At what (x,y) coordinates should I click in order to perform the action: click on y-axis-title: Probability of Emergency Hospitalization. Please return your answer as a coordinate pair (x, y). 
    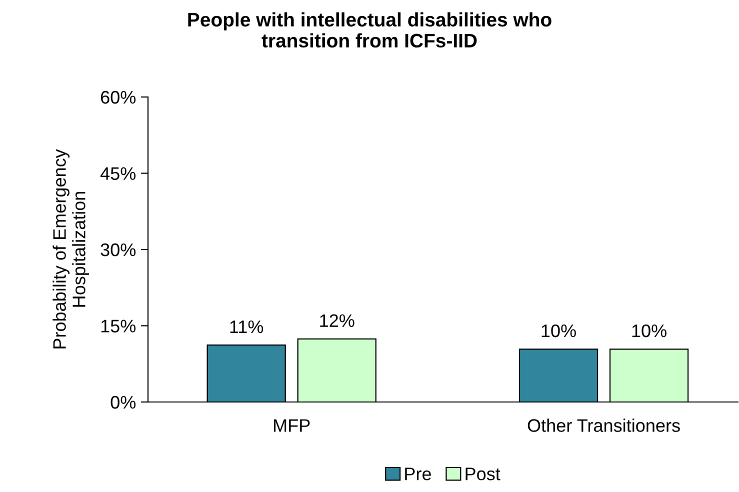
    Looking at the image, I should click on (70, 248).